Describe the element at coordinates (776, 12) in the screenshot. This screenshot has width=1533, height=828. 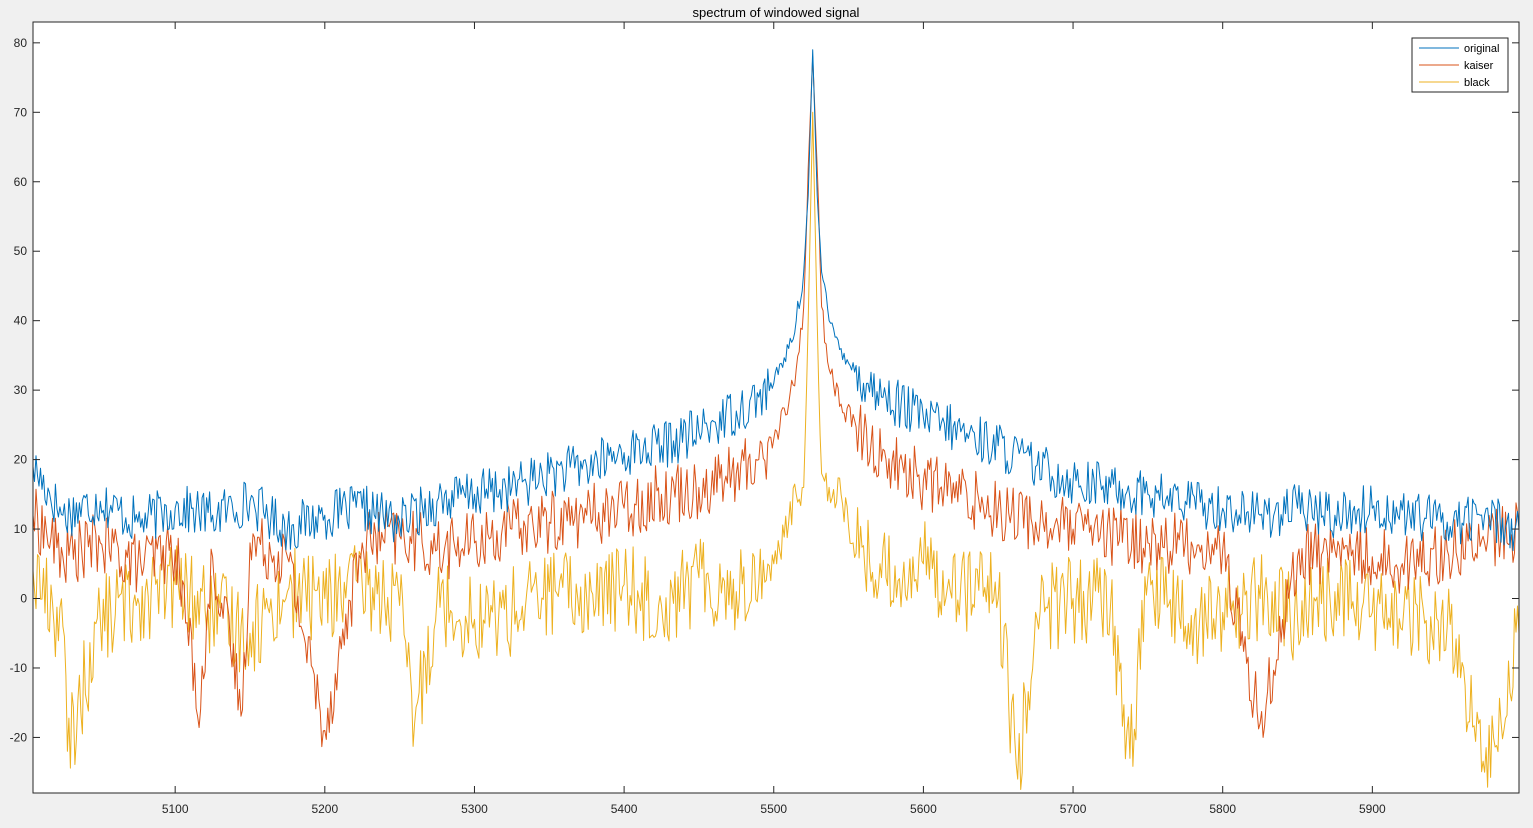
I see `chart-title: spectrum of windowed signal` at that location.